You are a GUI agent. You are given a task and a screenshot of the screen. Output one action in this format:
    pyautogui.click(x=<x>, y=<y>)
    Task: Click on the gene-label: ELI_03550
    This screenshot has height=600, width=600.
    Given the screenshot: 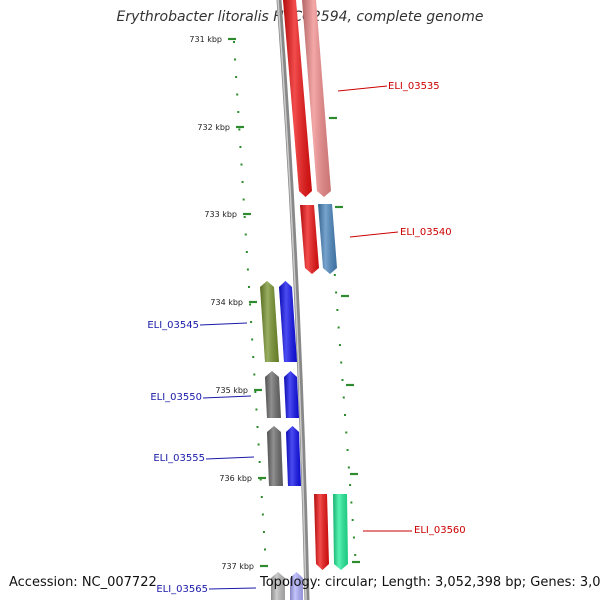 What is the action you would take?
    pyautogui.click(x=176, y=397)
    